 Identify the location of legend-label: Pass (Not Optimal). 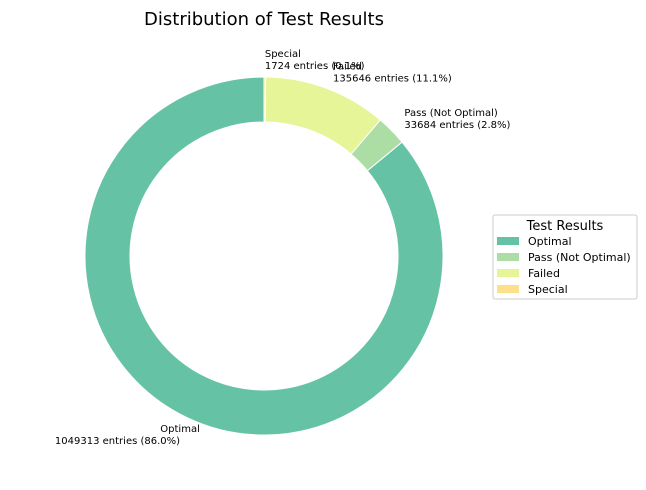
(579, 257).